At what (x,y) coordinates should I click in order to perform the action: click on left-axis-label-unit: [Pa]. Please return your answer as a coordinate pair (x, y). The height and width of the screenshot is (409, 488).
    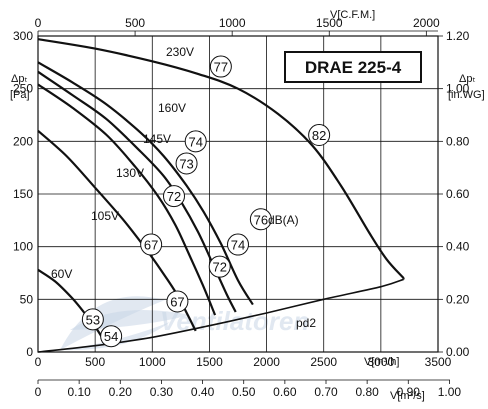
    Looking at the image, I should click on (20, 95).